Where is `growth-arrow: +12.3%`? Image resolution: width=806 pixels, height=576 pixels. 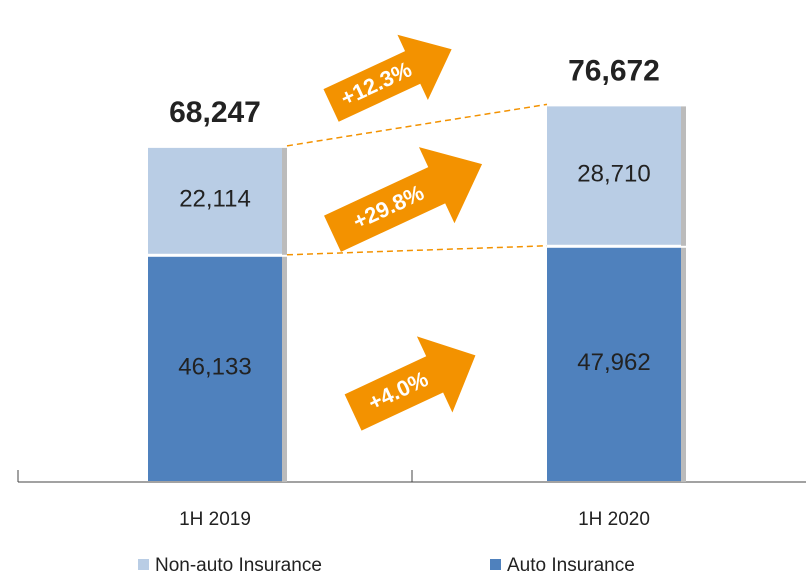 growth-arrow: +12.3% is located at coordinates (387, 78).